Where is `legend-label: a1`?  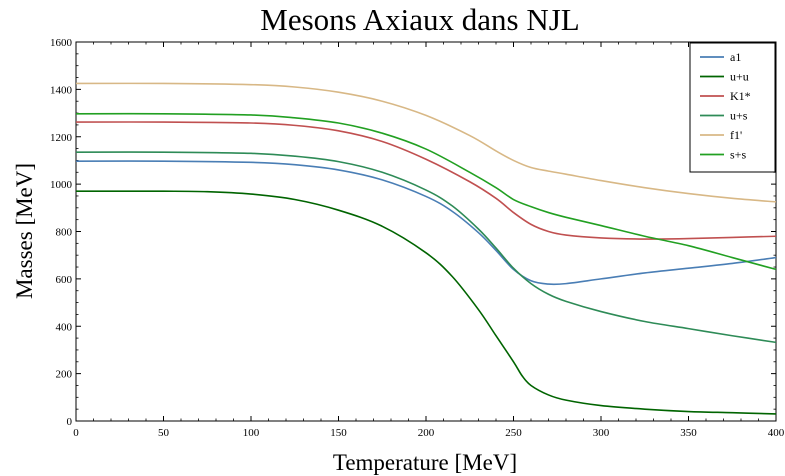 legend-label: a1 is located at coordinates (735, 57).